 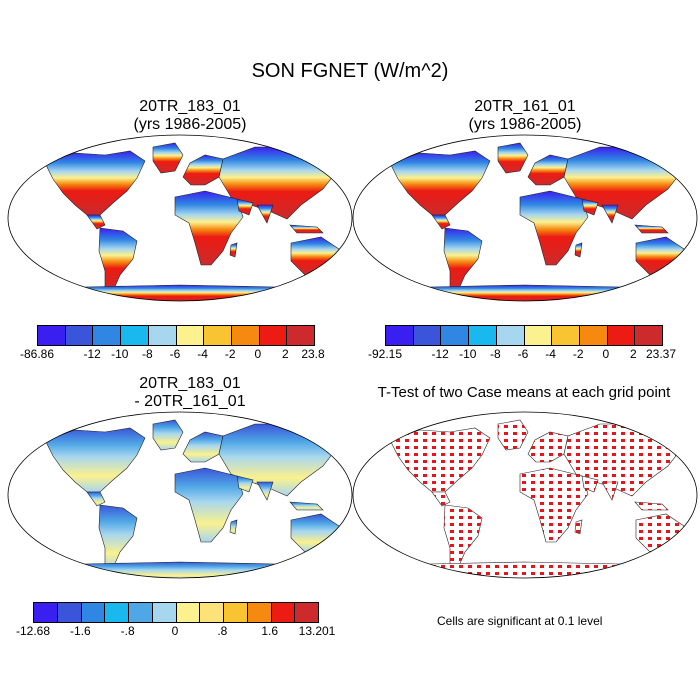 I want to click on cb2-tick-label: 0, so click(x=606, y=354).